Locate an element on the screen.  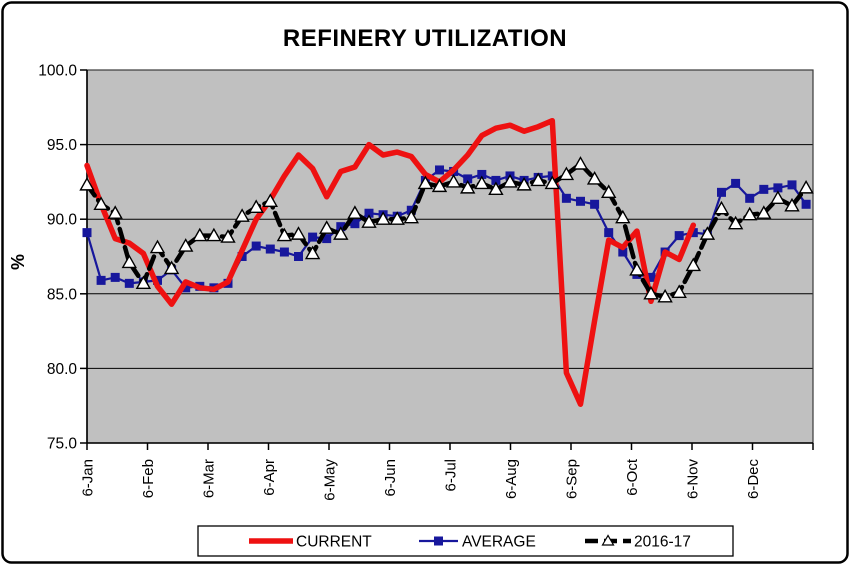
x-tick-label: 6-Oct is located at coordinates (632, 477).